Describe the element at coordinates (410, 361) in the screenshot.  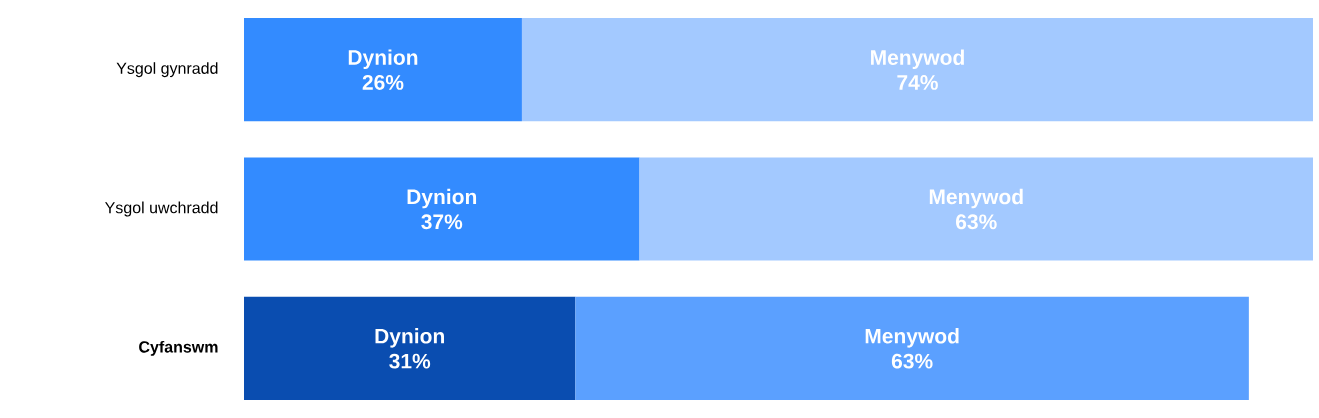
I see `data-label: 31%` at that location.